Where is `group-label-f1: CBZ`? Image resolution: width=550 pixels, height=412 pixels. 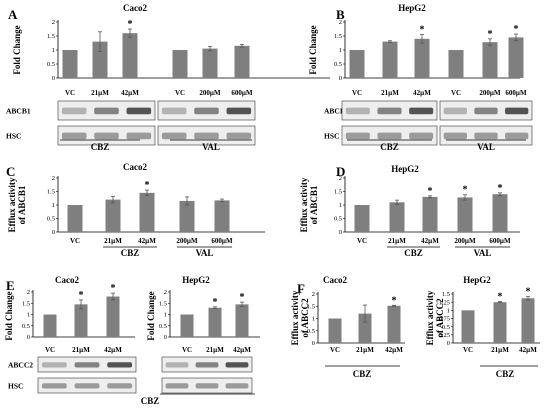 group-label-f1: CBZ is located at coordinates (362, 374).